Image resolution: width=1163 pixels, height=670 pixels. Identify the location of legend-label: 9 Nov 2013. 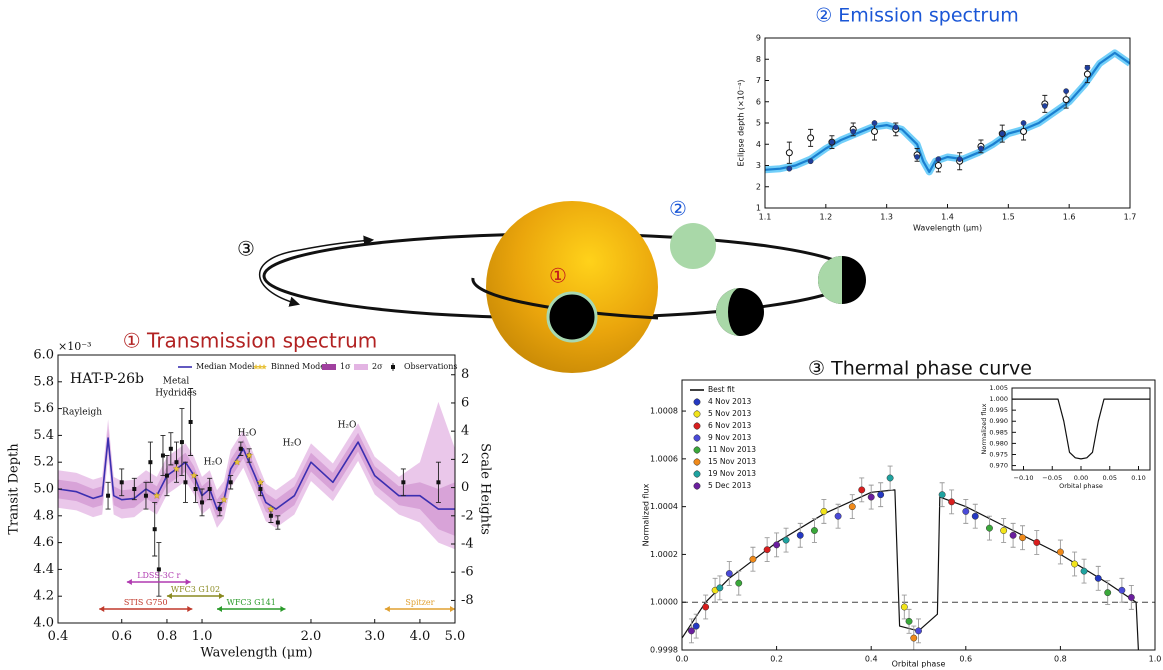
(729, 437).